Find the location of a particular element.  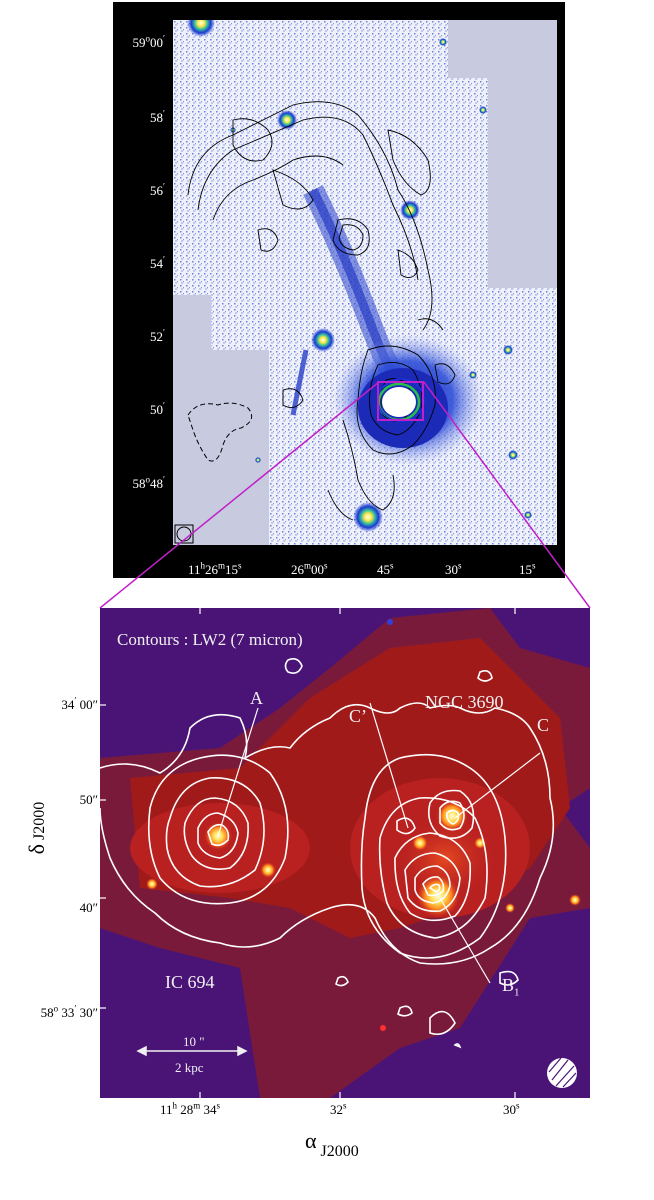

top-ytick: 58′ is located at coordinates (157, 116).